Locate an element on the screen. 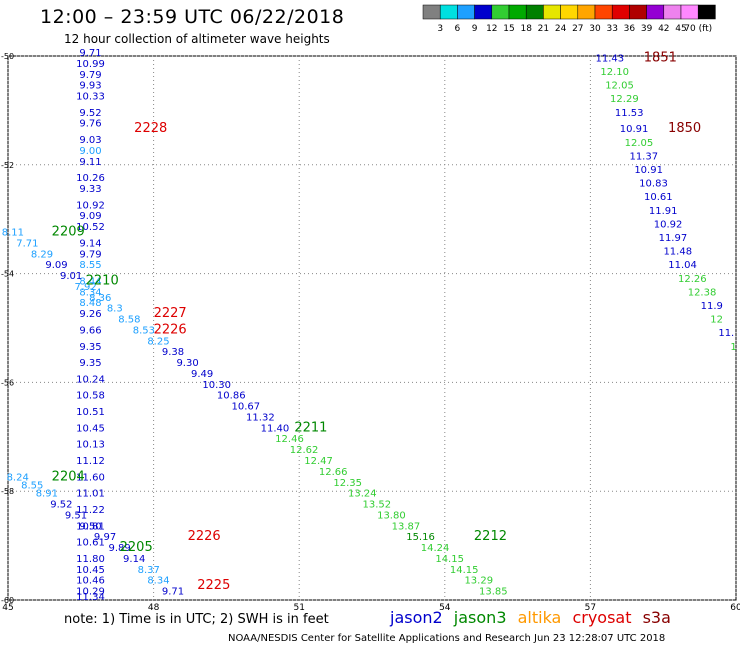 The height and width of the screenshot is (650, 740). legend-label: 6 is located at coordinates (458, 29).